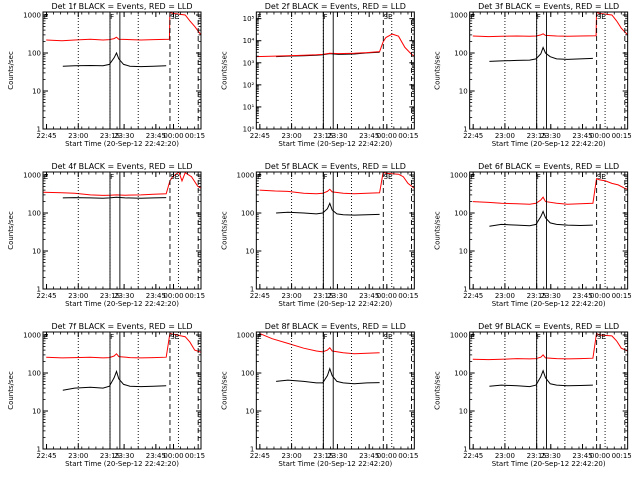 This screenshot has width=640, height=480. What do you see at coordinates (249, 130) in the screenshot?
I see `y-tick-label: 10⁰` at bounding box center [249, 130].